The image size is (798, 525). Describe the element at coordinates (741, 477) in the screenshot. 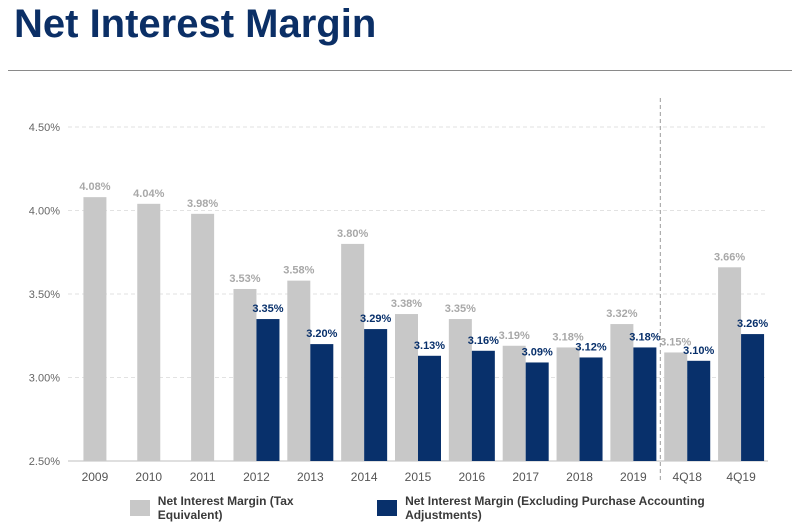

I see `x-tick-label-4q19: 4Q19` at that location.